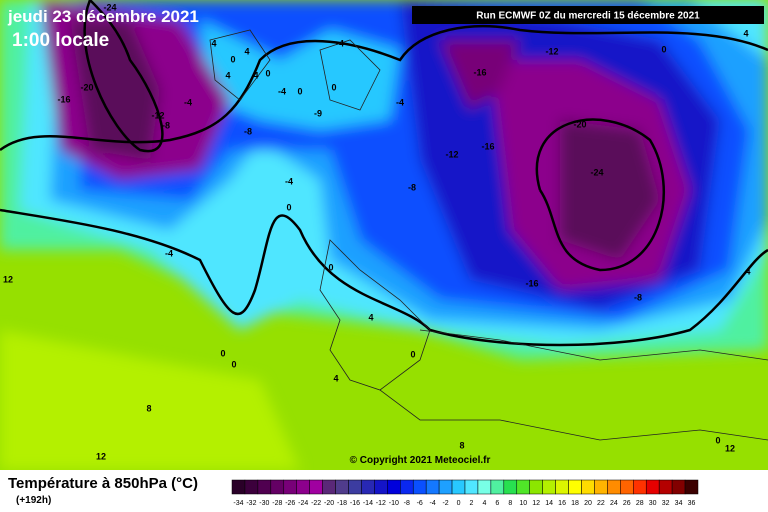 This screenshot has width=768, height=512. Describe the element at coordinates (238, 503) in the screenshot. I see `color-tick-label: -34` at that location.